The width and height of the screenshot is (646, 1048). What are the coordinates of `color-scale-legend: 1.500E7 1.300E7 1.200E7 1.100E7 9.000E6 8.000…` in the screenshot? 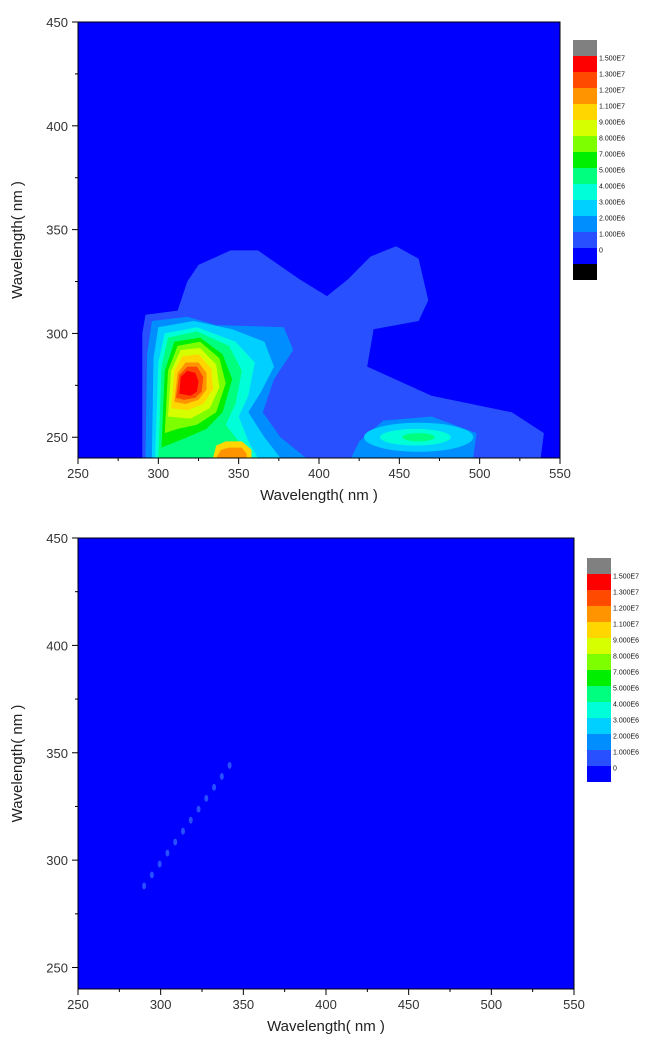 It's located at (599, 160).